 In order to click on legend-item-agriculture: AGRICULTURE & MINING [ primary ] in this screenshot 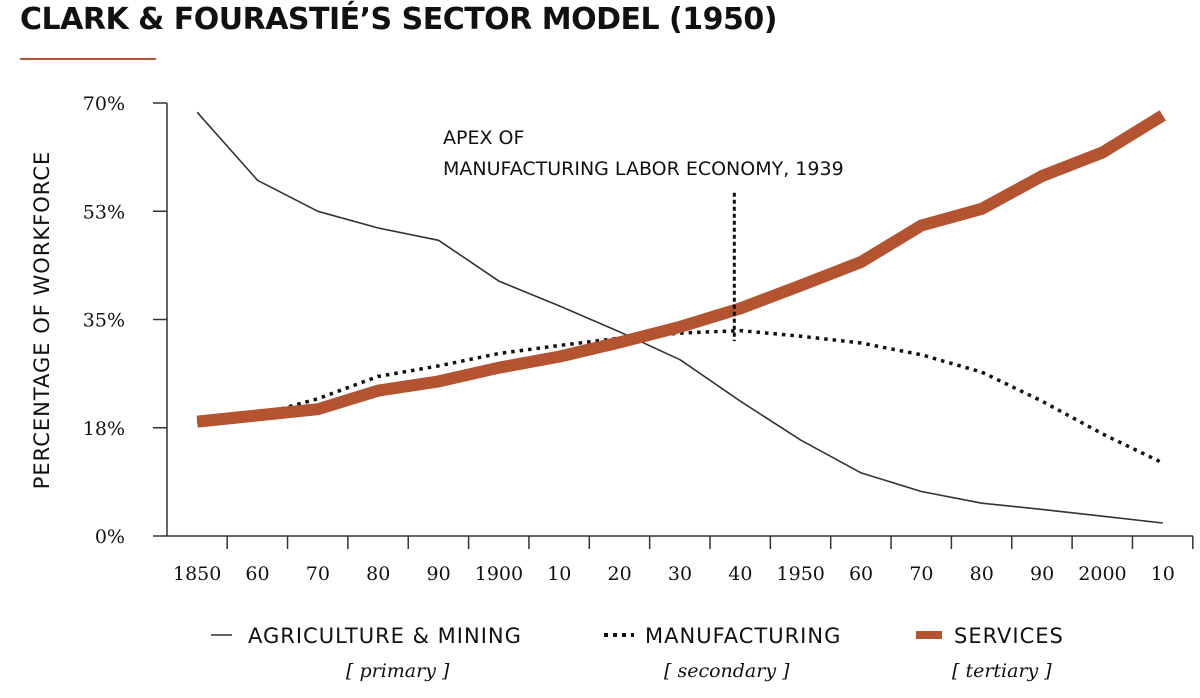, I will do `click(366, 653)`.